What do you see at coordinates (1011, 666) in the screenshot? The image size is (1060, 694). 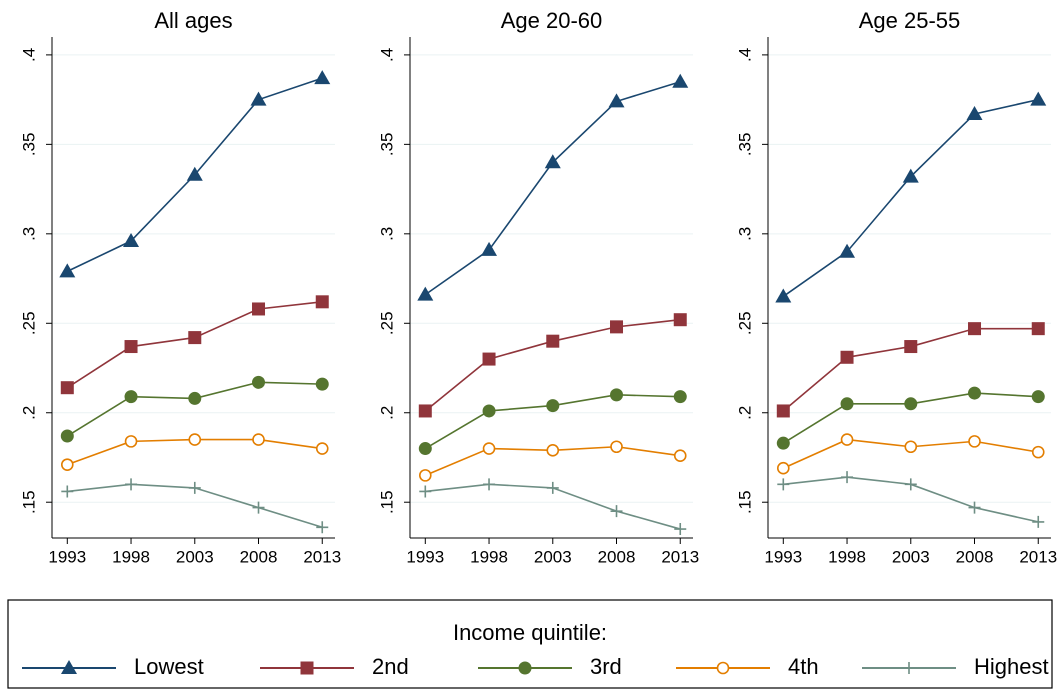 I see `legend-label: Highest` at bounding box center [1011, 666].